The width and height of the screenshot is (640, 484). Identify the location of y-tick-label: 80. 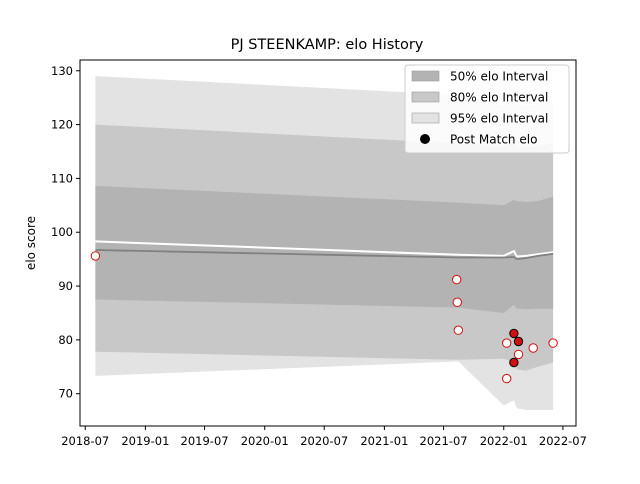
(65, 340).